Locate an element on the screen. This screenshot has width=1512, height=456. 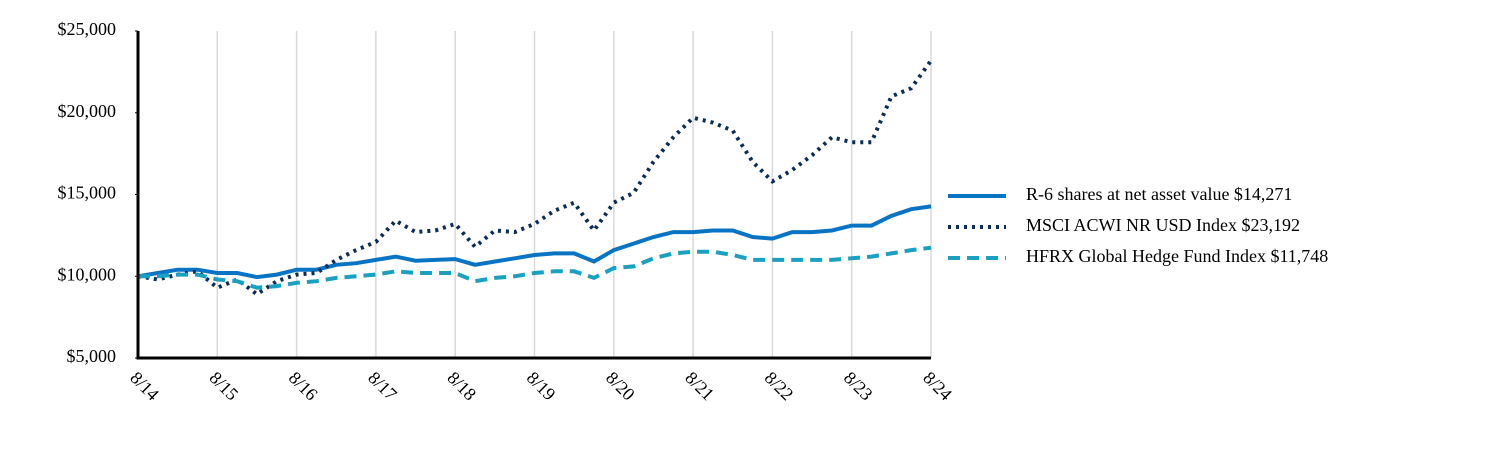
x-tick-label: 8/17 is located at coordinates (382, 386).